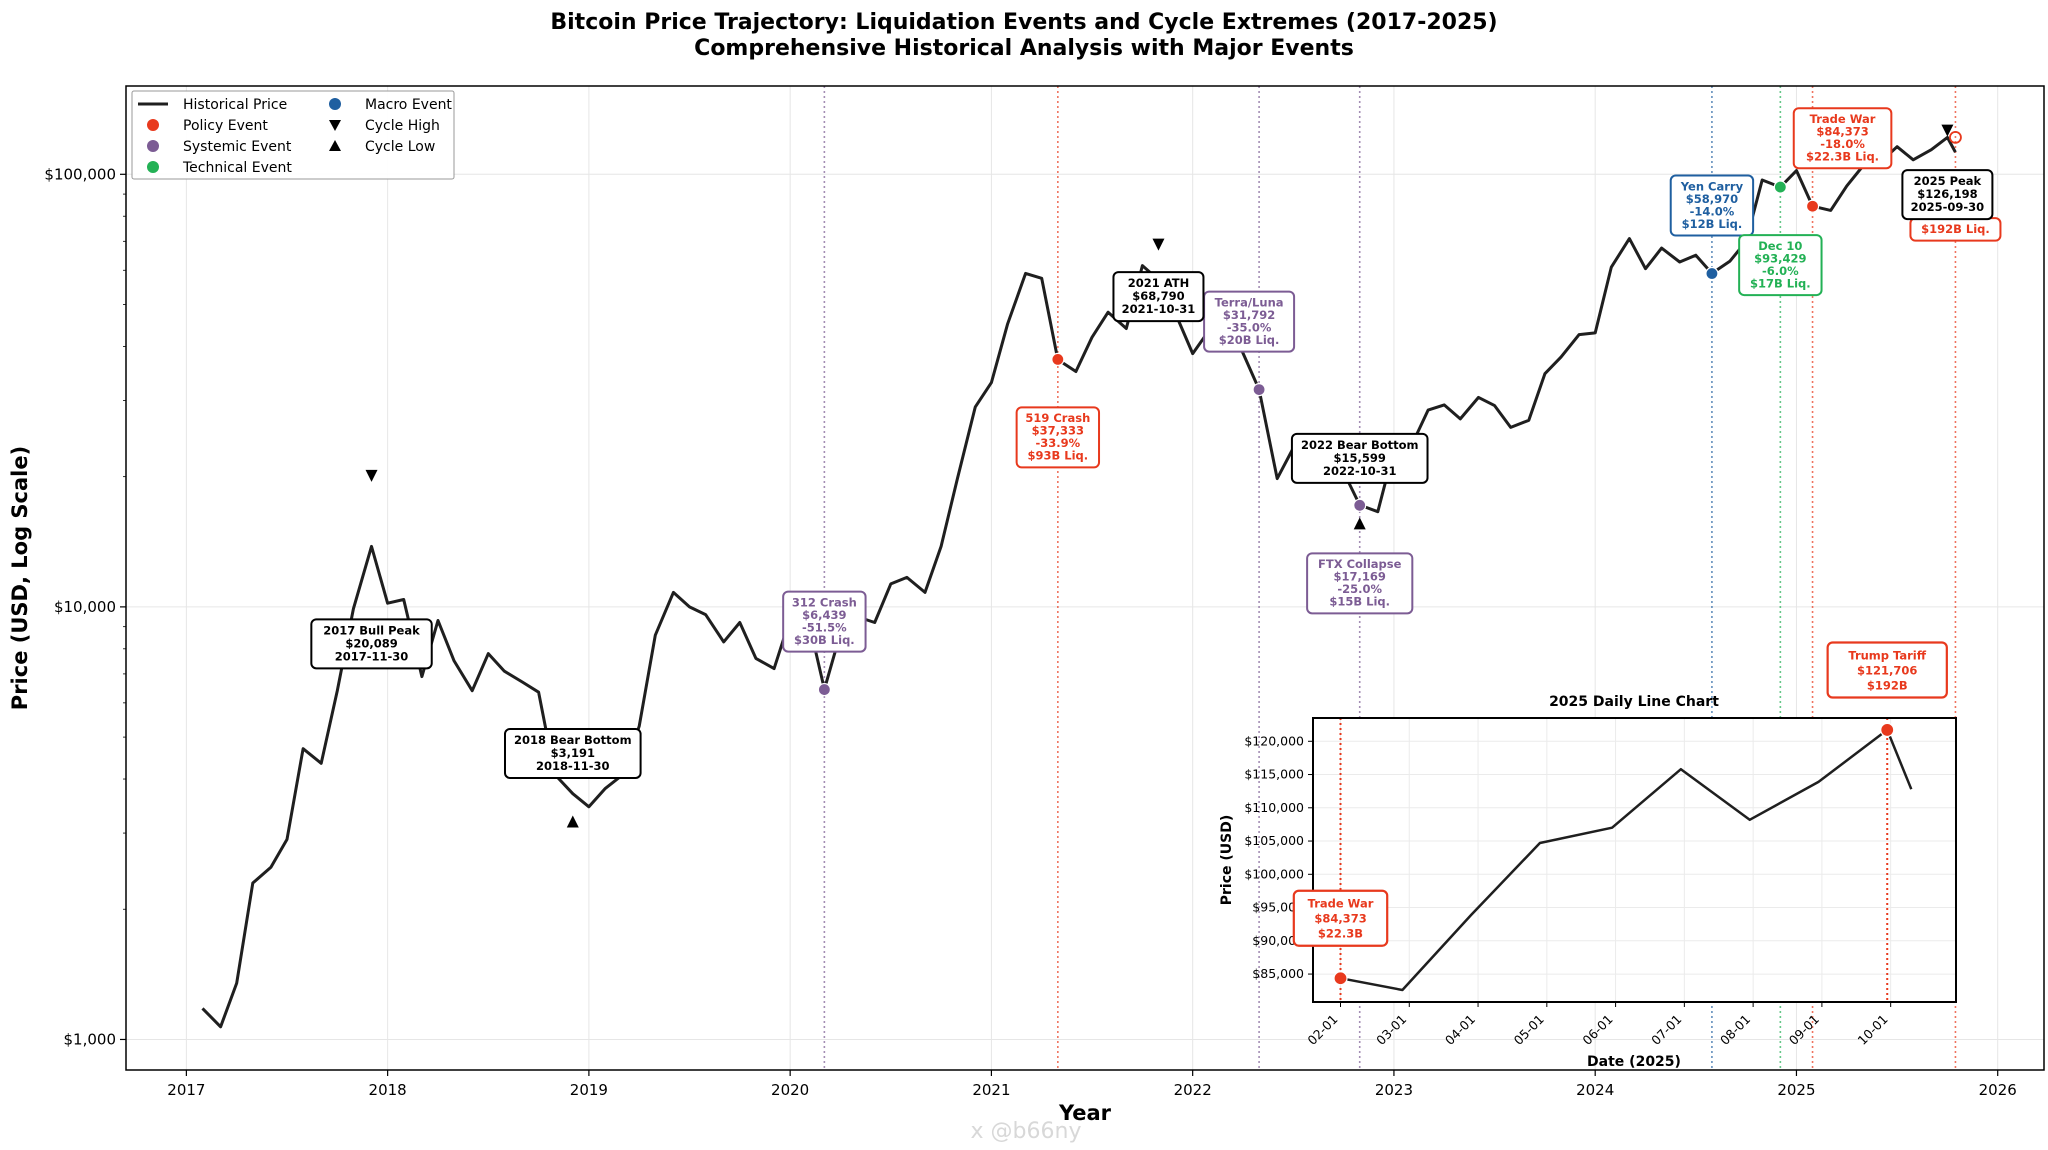  Describe the element at coordinates (1626, 860) in the screenshot. I see `inset-price-line` at that location.